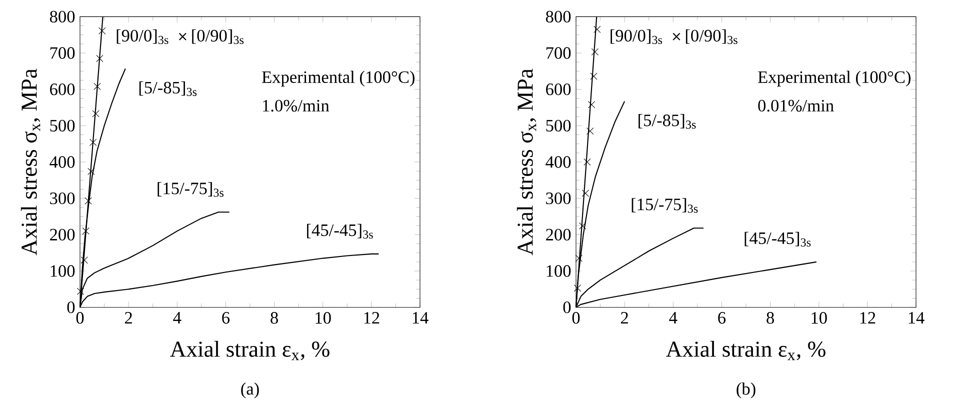 The height and width of the screenshot is (410, 973). What do you see at coordinates (296, 106) in the screenshot?
I see `annotation: 1.0%/min` at bounding box center [296, 106].